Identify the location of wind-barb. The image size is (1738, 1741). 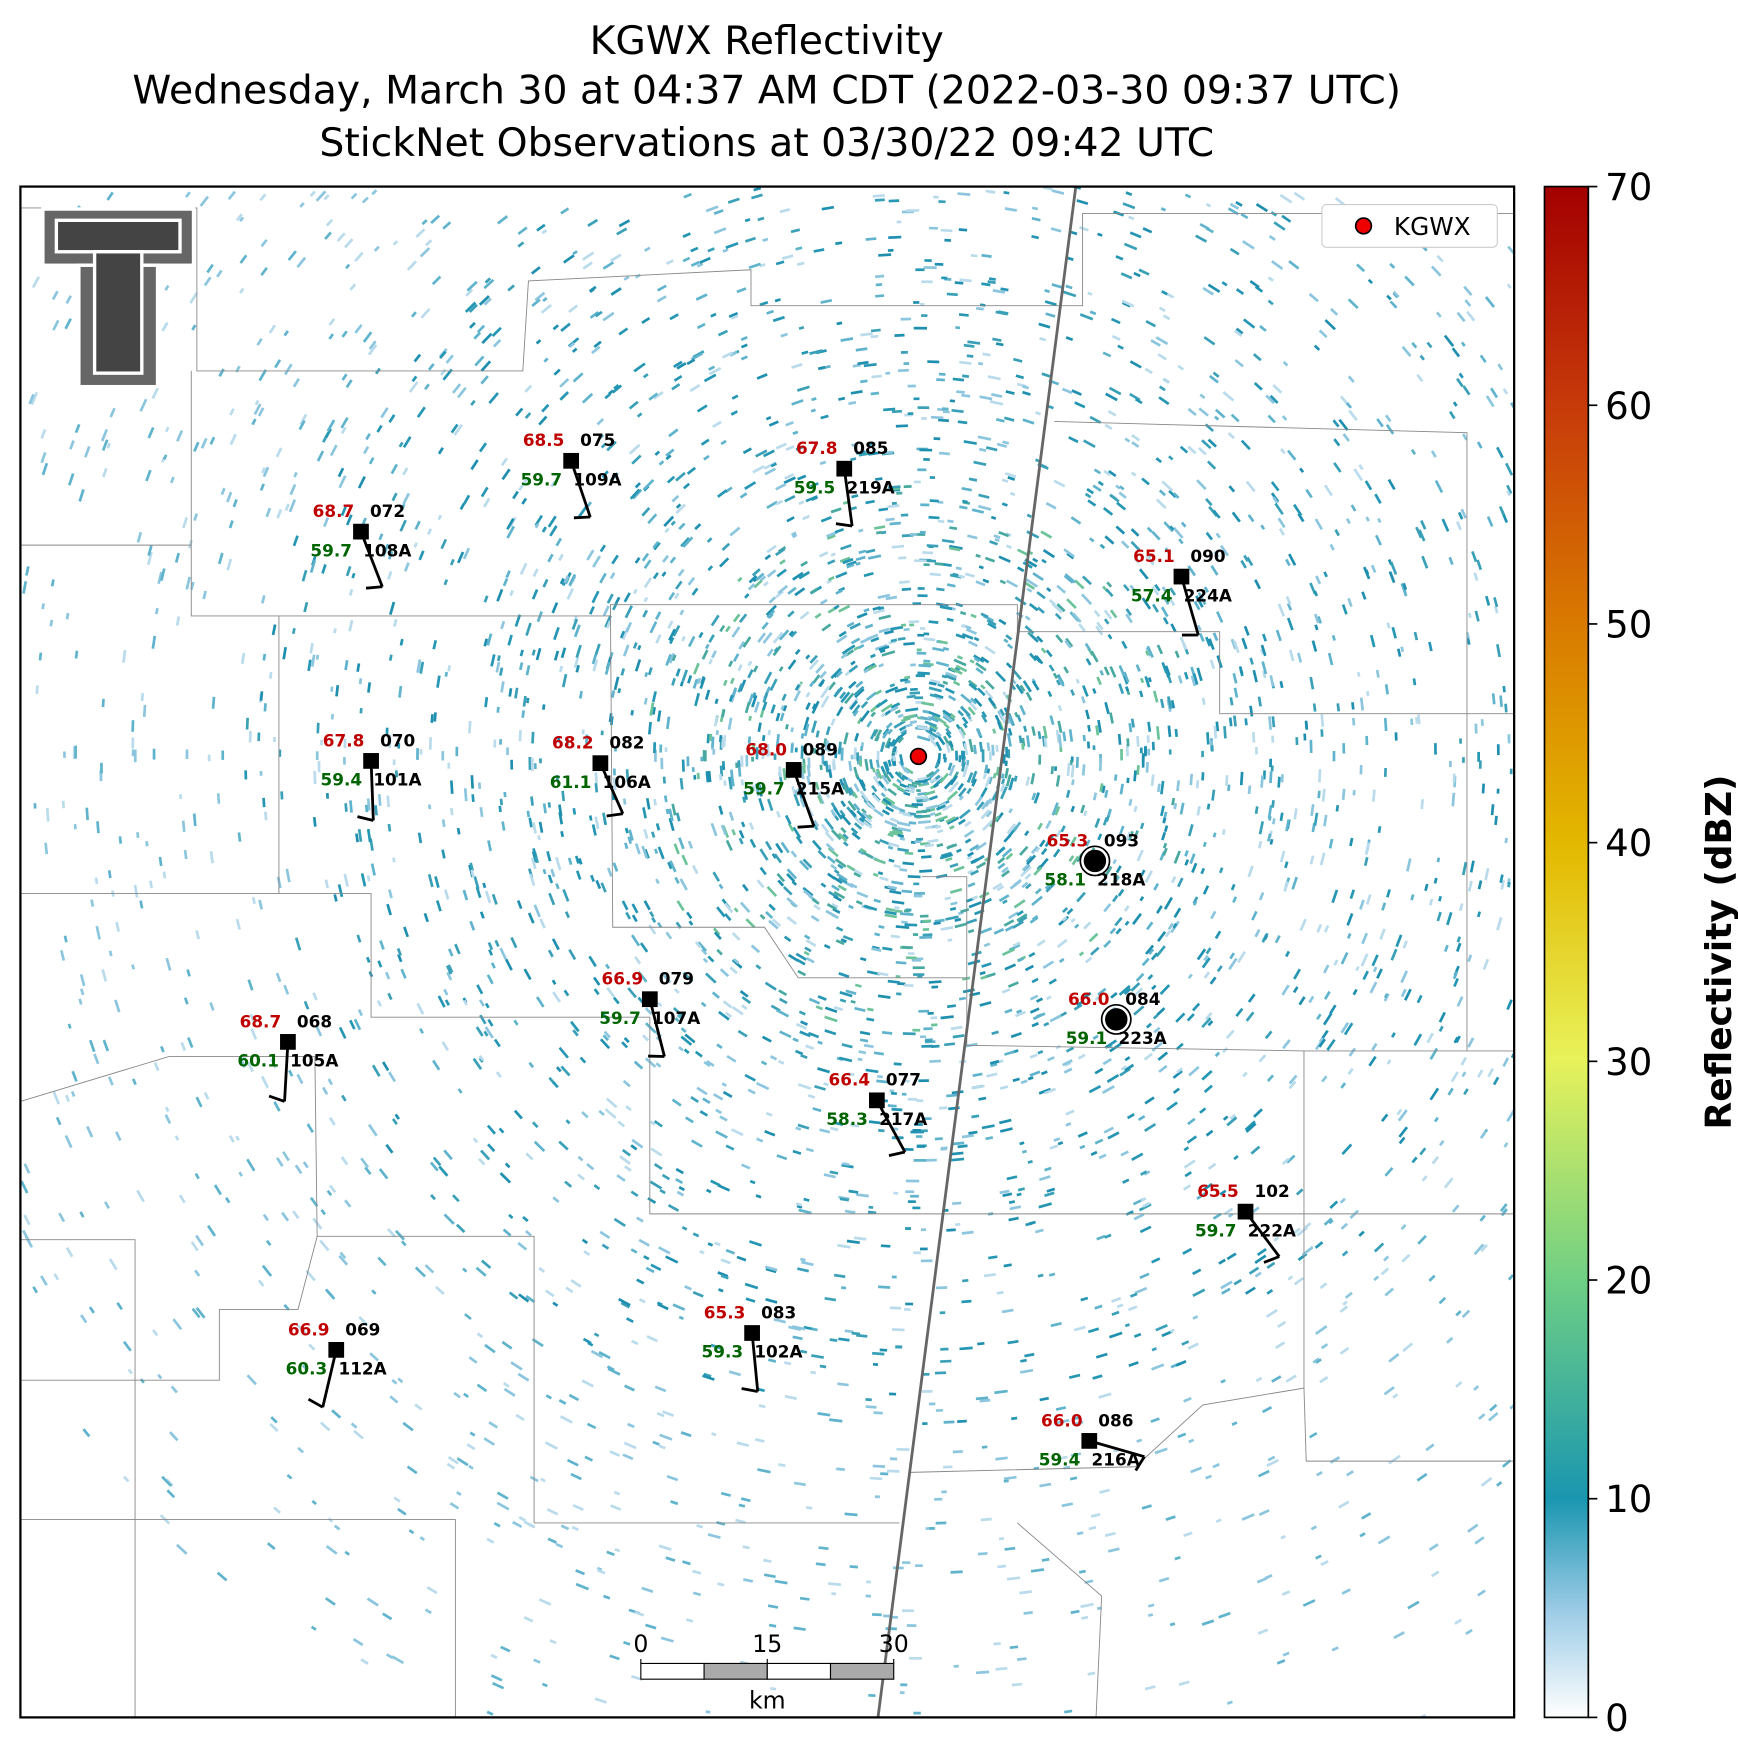
(374, 587).